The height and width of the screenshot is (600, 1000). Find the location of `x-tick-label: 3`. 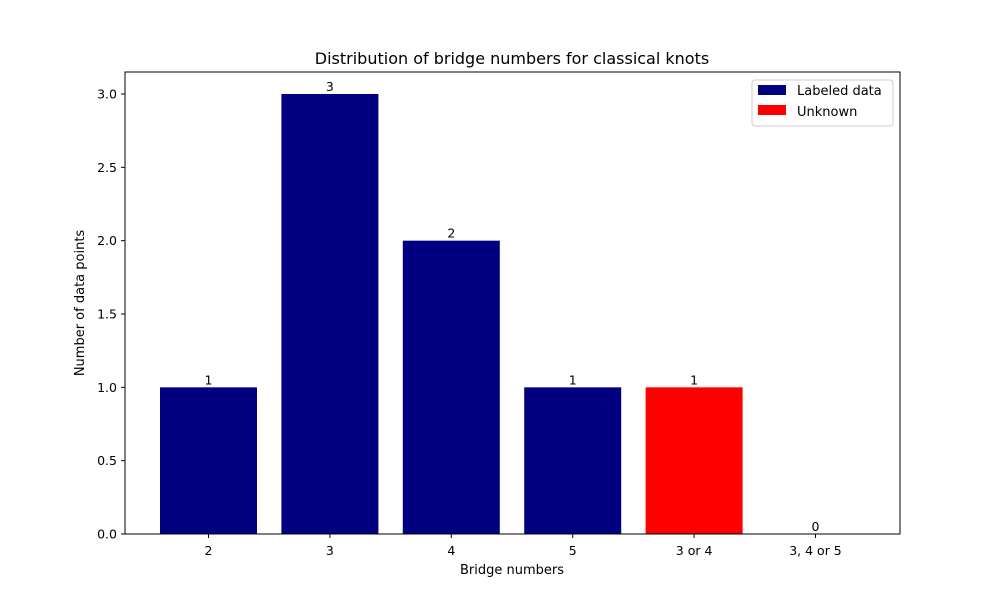

x-tick-label: 3 is located at coordinates (330, 550).